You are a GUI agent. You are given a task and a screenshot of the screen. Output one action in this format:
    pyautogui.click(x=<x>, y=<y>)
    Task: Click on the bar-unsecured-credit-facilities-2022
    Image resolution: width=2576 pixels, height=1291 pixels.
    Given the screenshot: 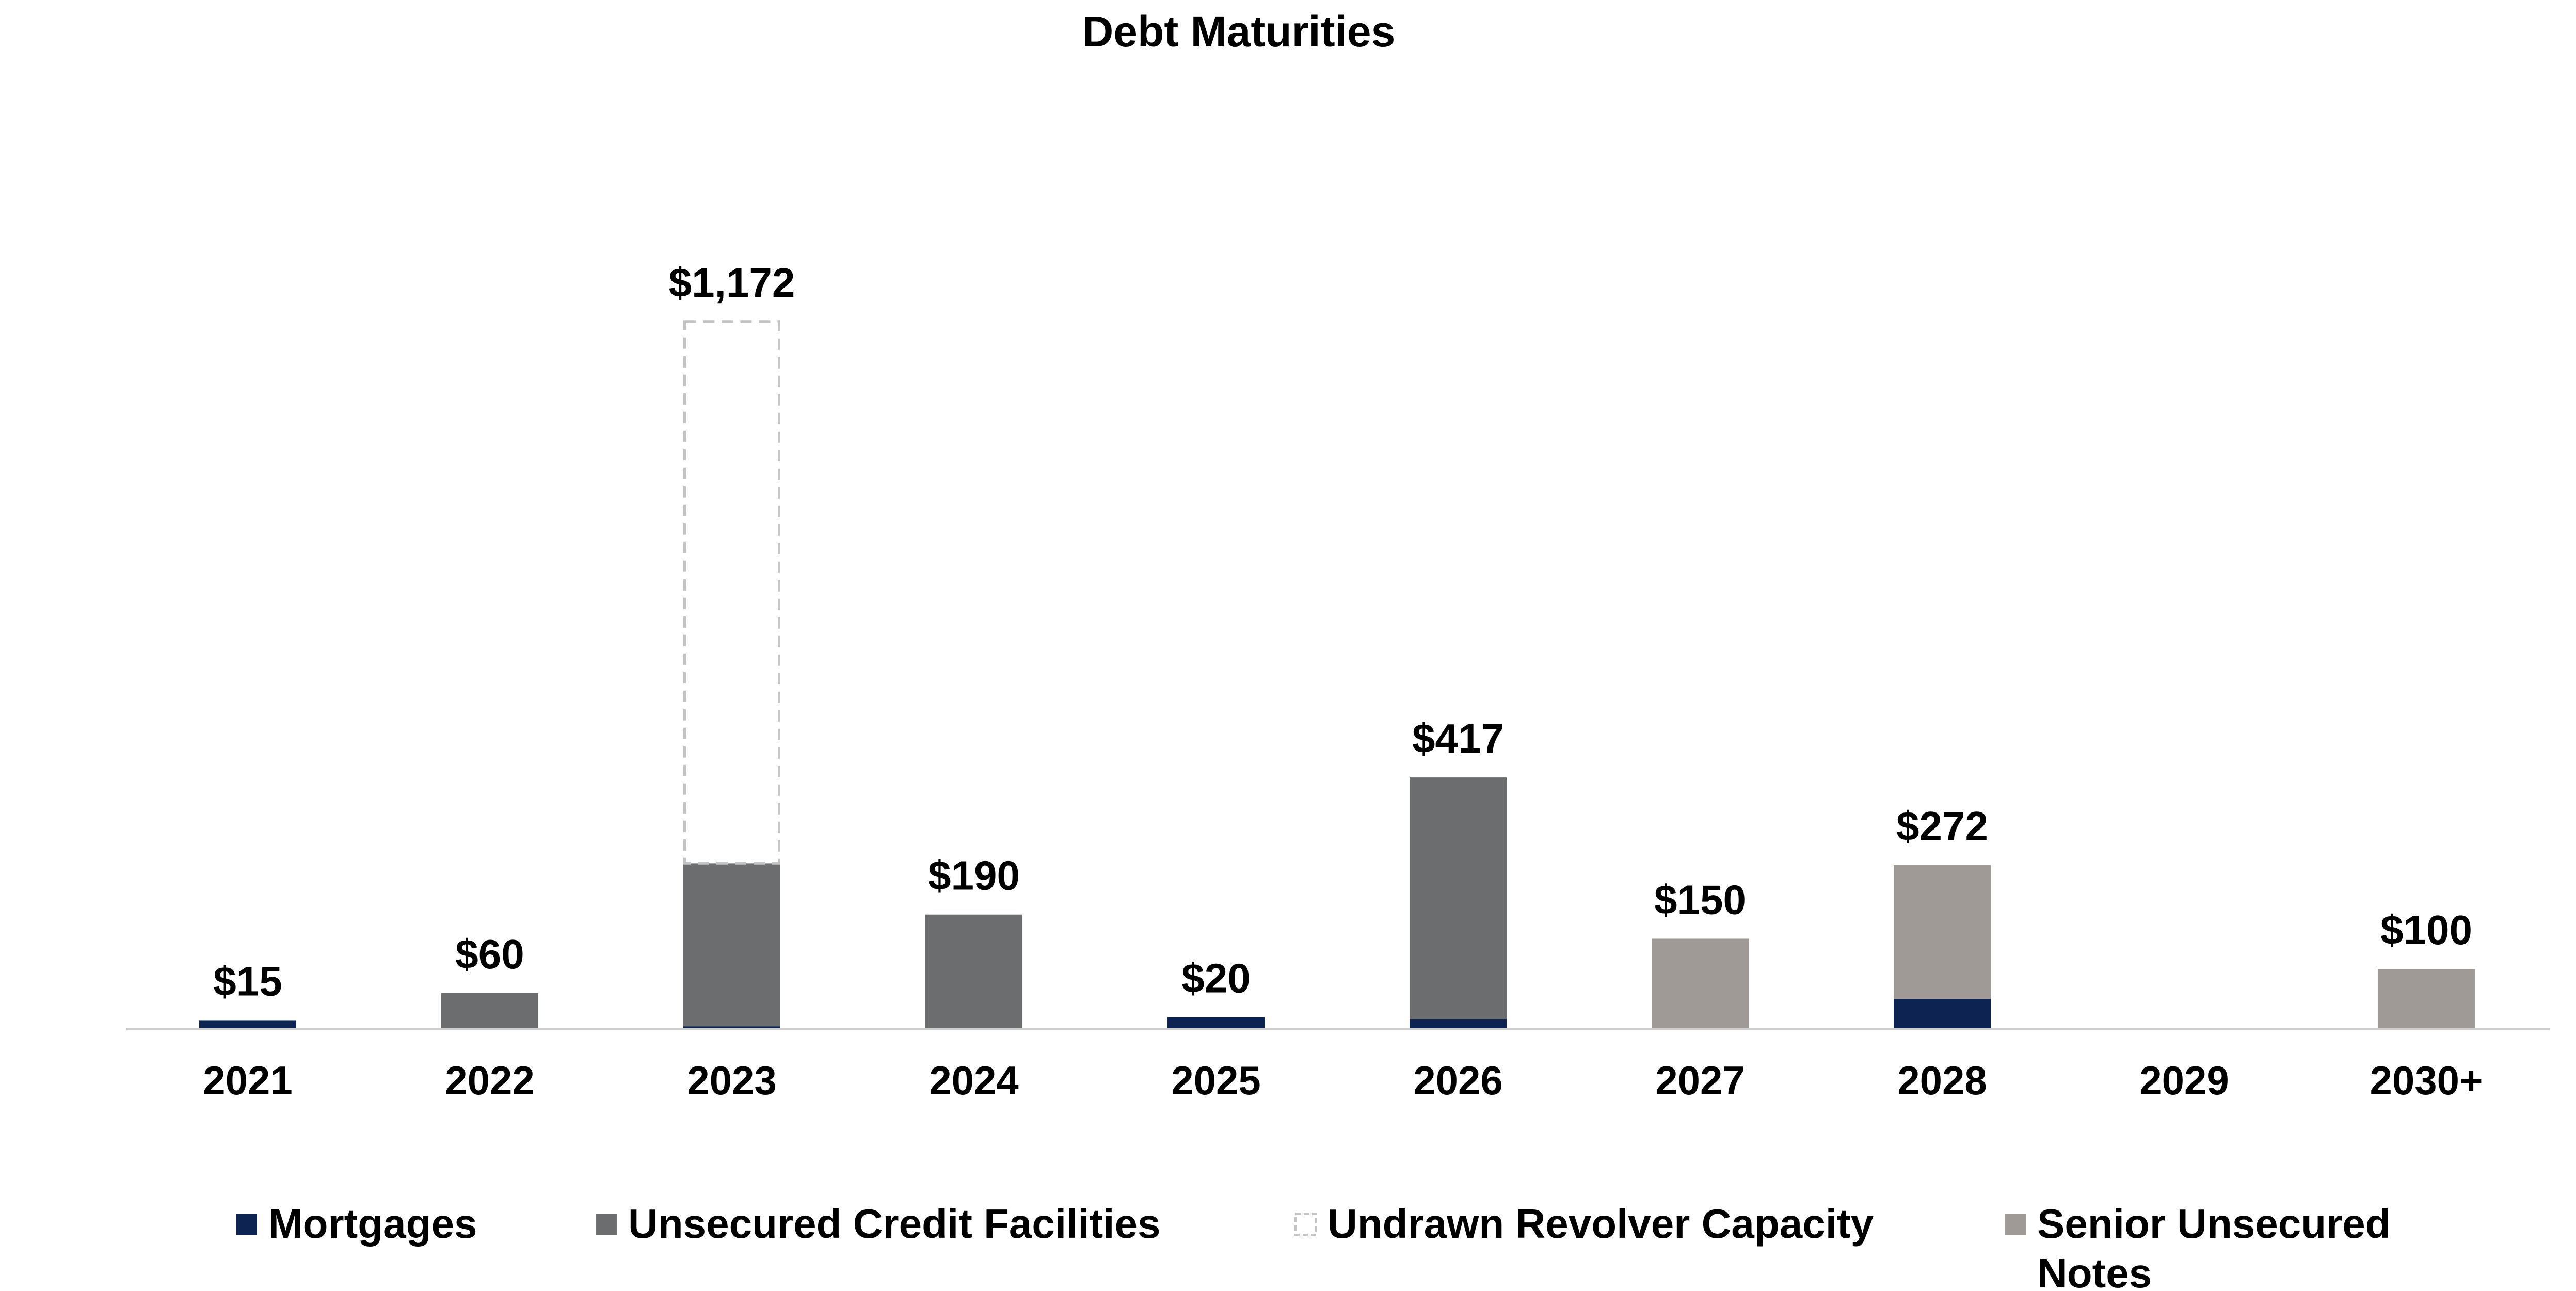 What is the action you would take?
    pyautogui.click(x=489, y=1011)
    